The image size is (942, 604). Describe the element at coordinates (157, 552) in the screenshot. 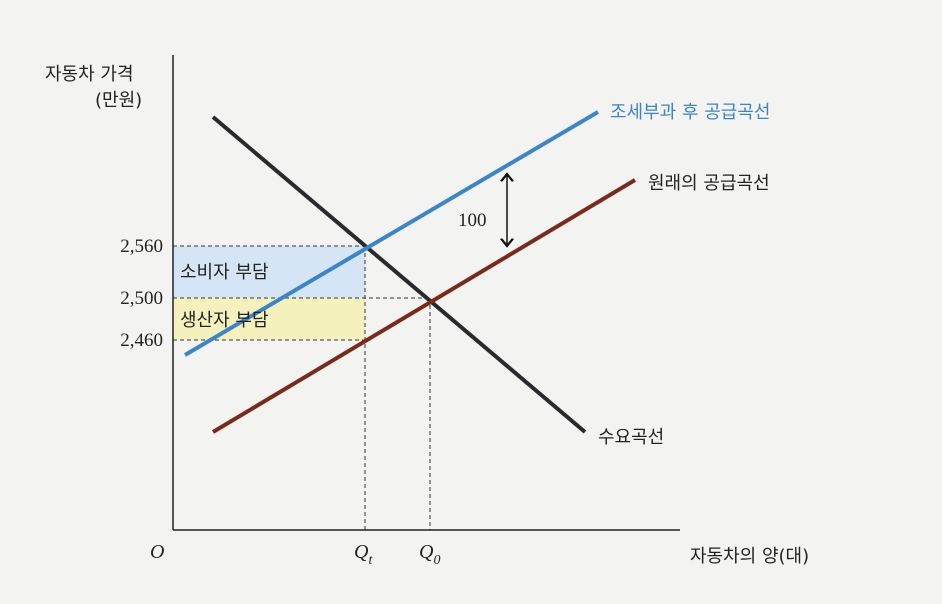

I see `origin: O` at that location.